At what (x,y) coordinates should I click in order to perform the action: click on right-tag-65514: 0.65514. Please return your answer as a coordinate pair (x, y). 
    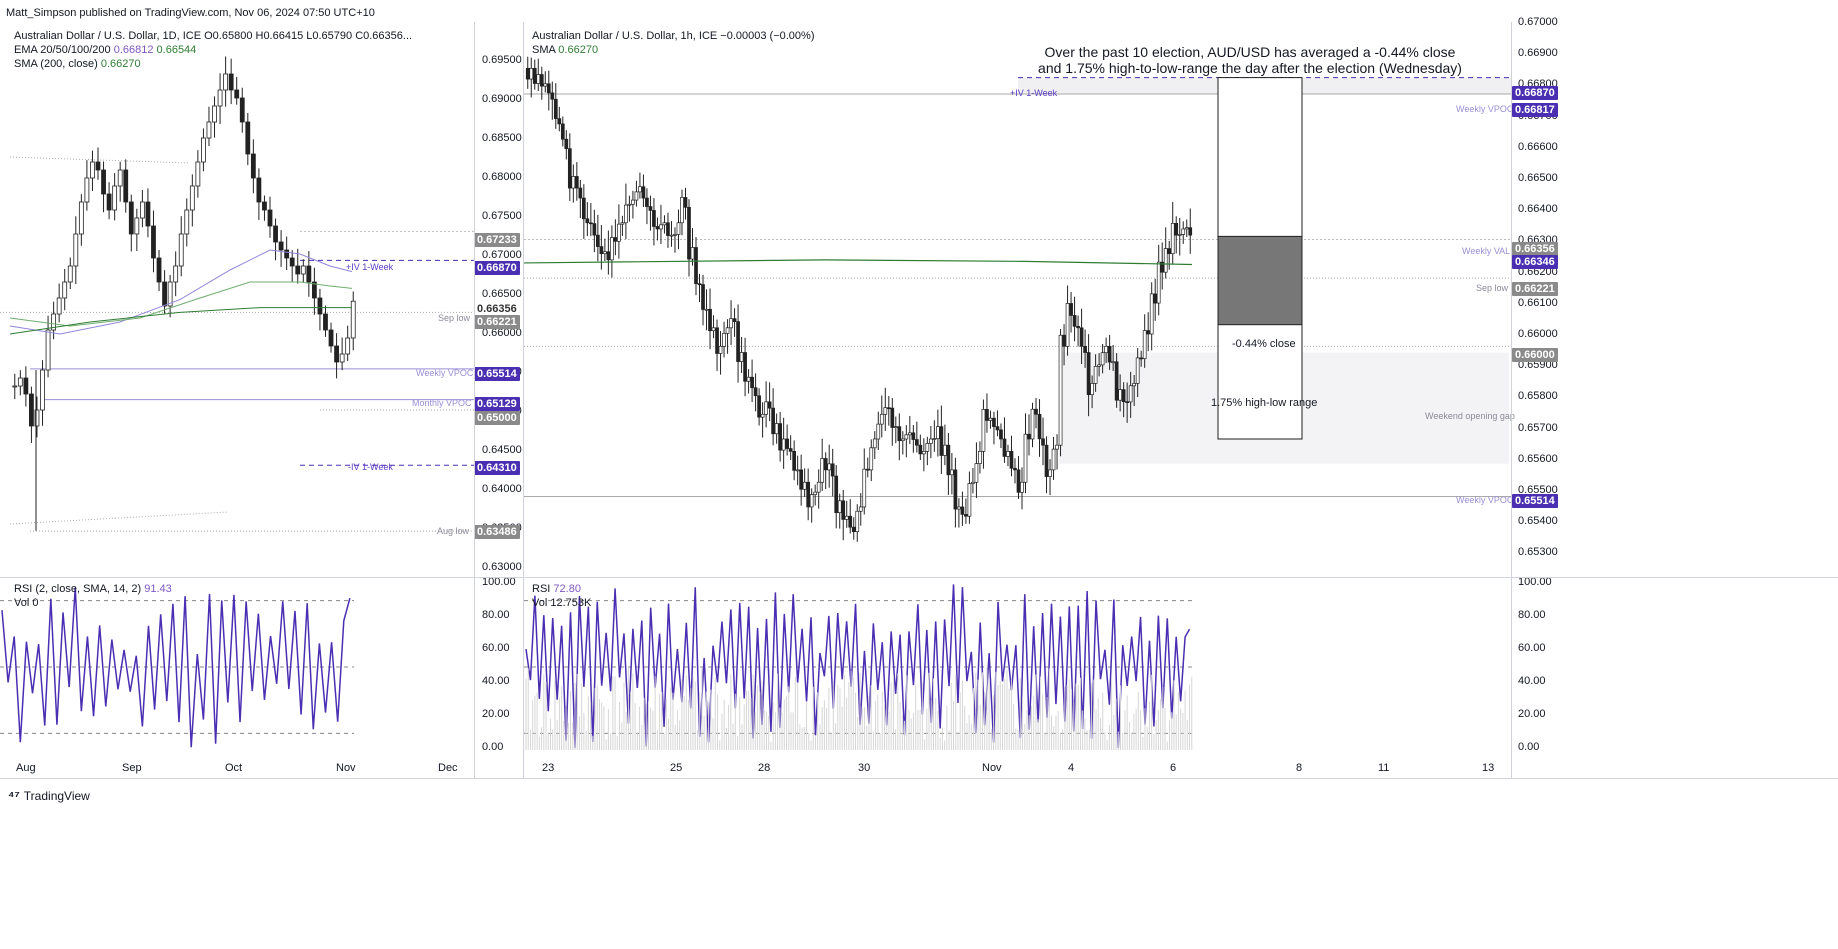
    Looking at the image, I should click on (1535, 501).